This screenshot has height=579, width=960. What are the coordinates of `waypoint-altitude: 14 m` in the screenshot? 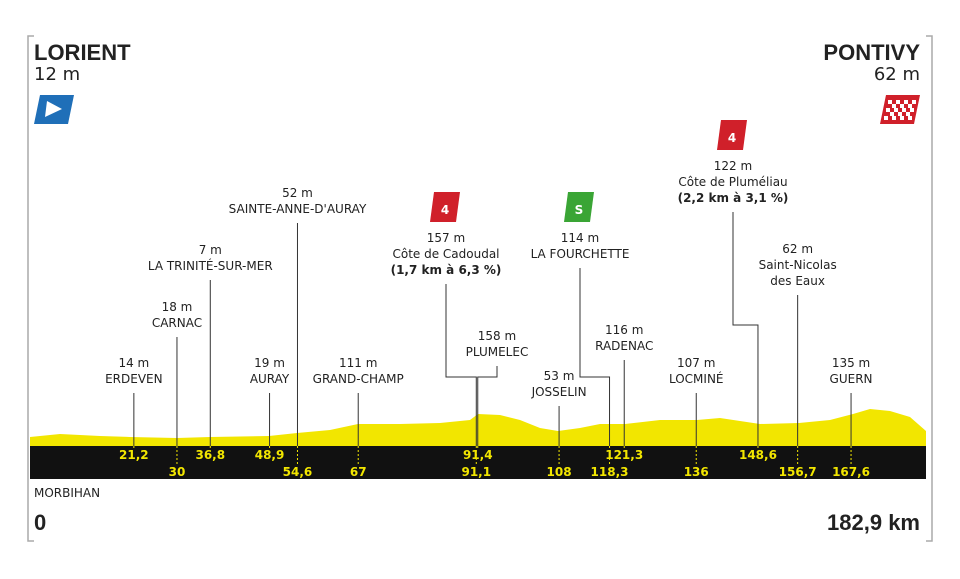 It's located at (133, 363).